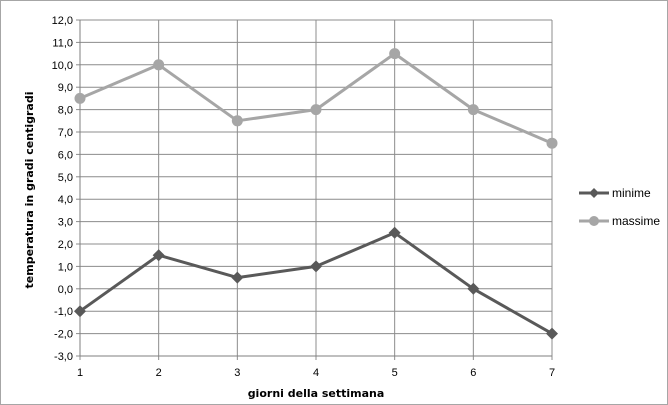  I want to click on y-tick-label: 8,0, so click(65, 111).